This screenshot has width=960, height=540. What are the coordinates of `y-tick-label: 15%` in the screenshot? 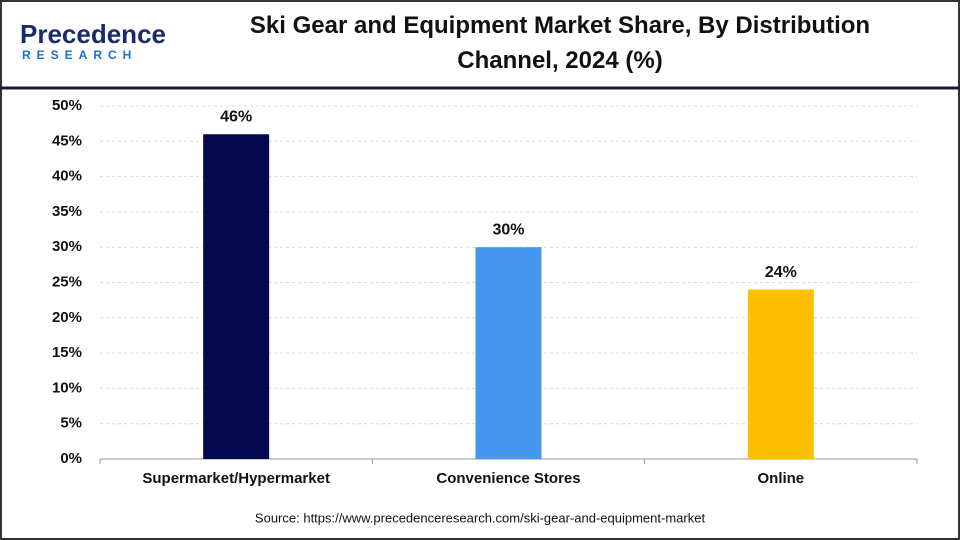 It's located at (67, 352).